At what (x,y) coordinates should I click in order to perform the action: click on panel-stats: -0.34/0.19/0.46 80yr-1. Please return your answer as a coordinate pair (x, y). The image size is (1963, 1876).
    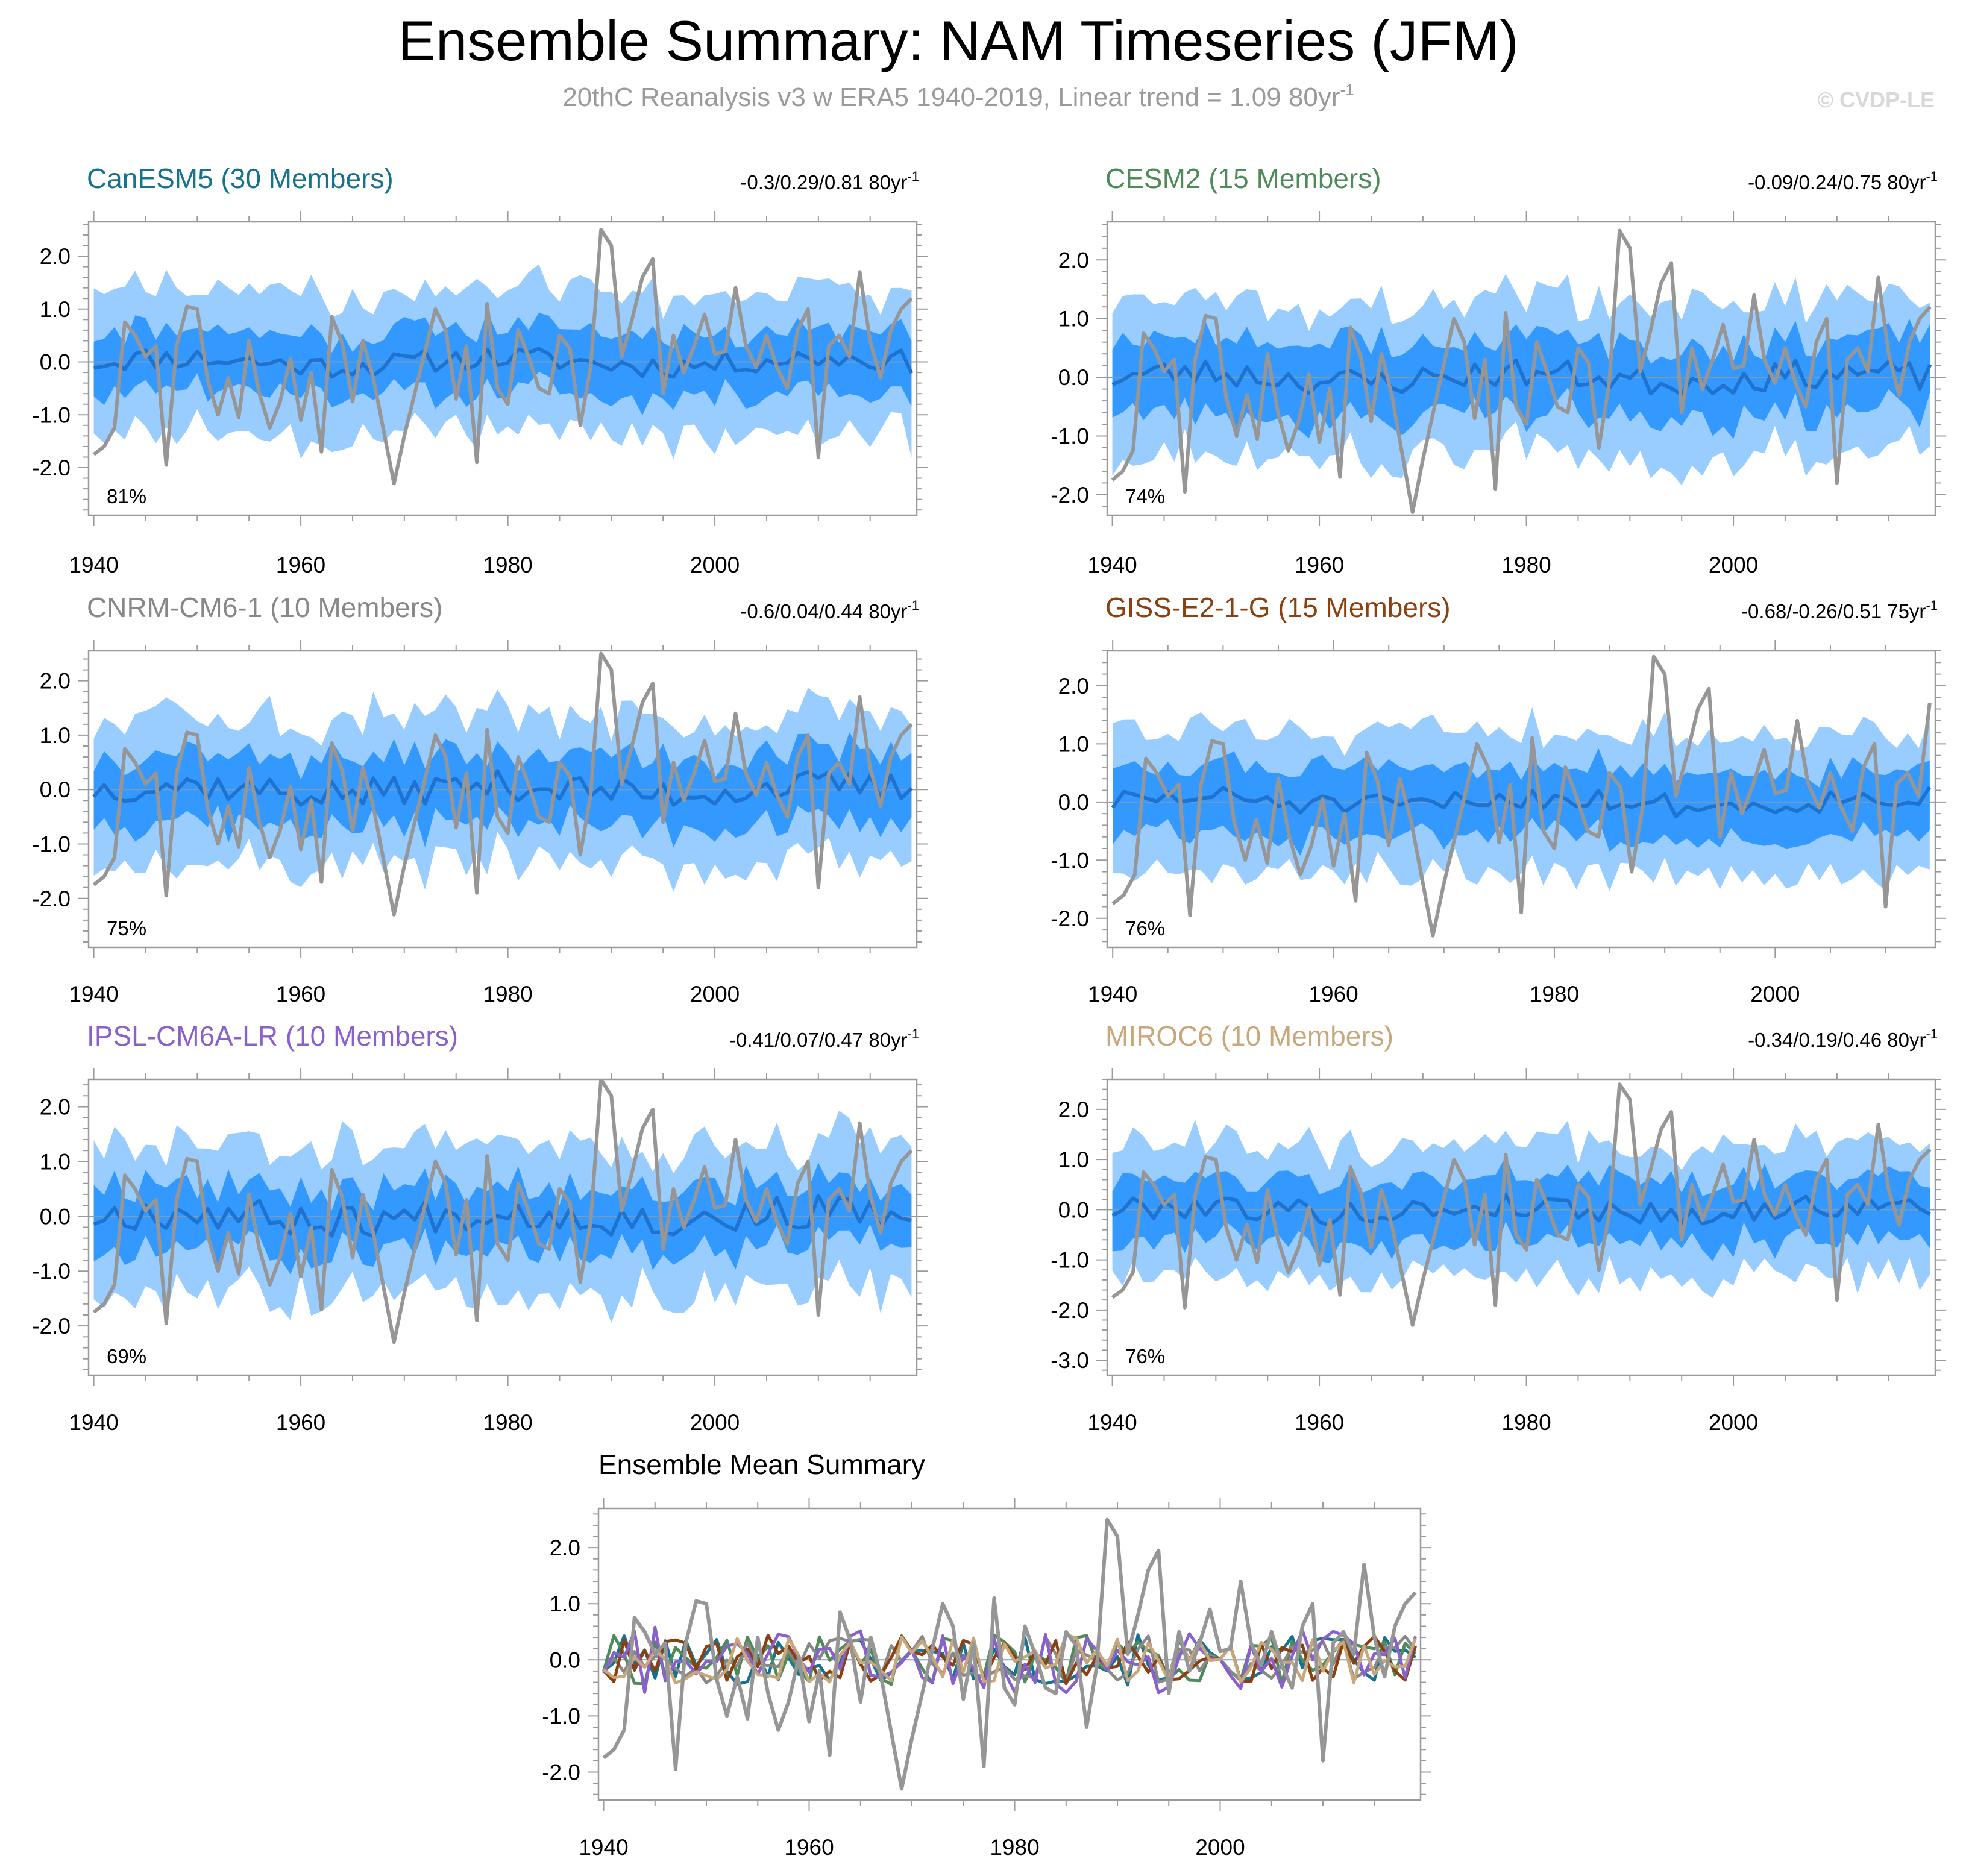
    Looking at the image, I should click on (1843, 1038).